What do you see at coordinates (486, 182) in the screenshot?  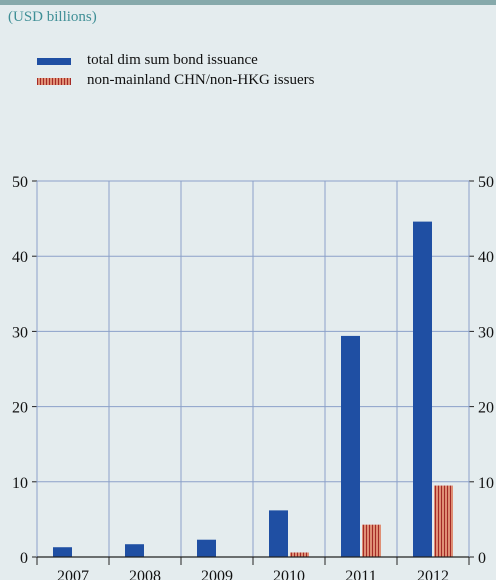 I see `y-tick-label-right: 50` at bounding box center [486, 182].